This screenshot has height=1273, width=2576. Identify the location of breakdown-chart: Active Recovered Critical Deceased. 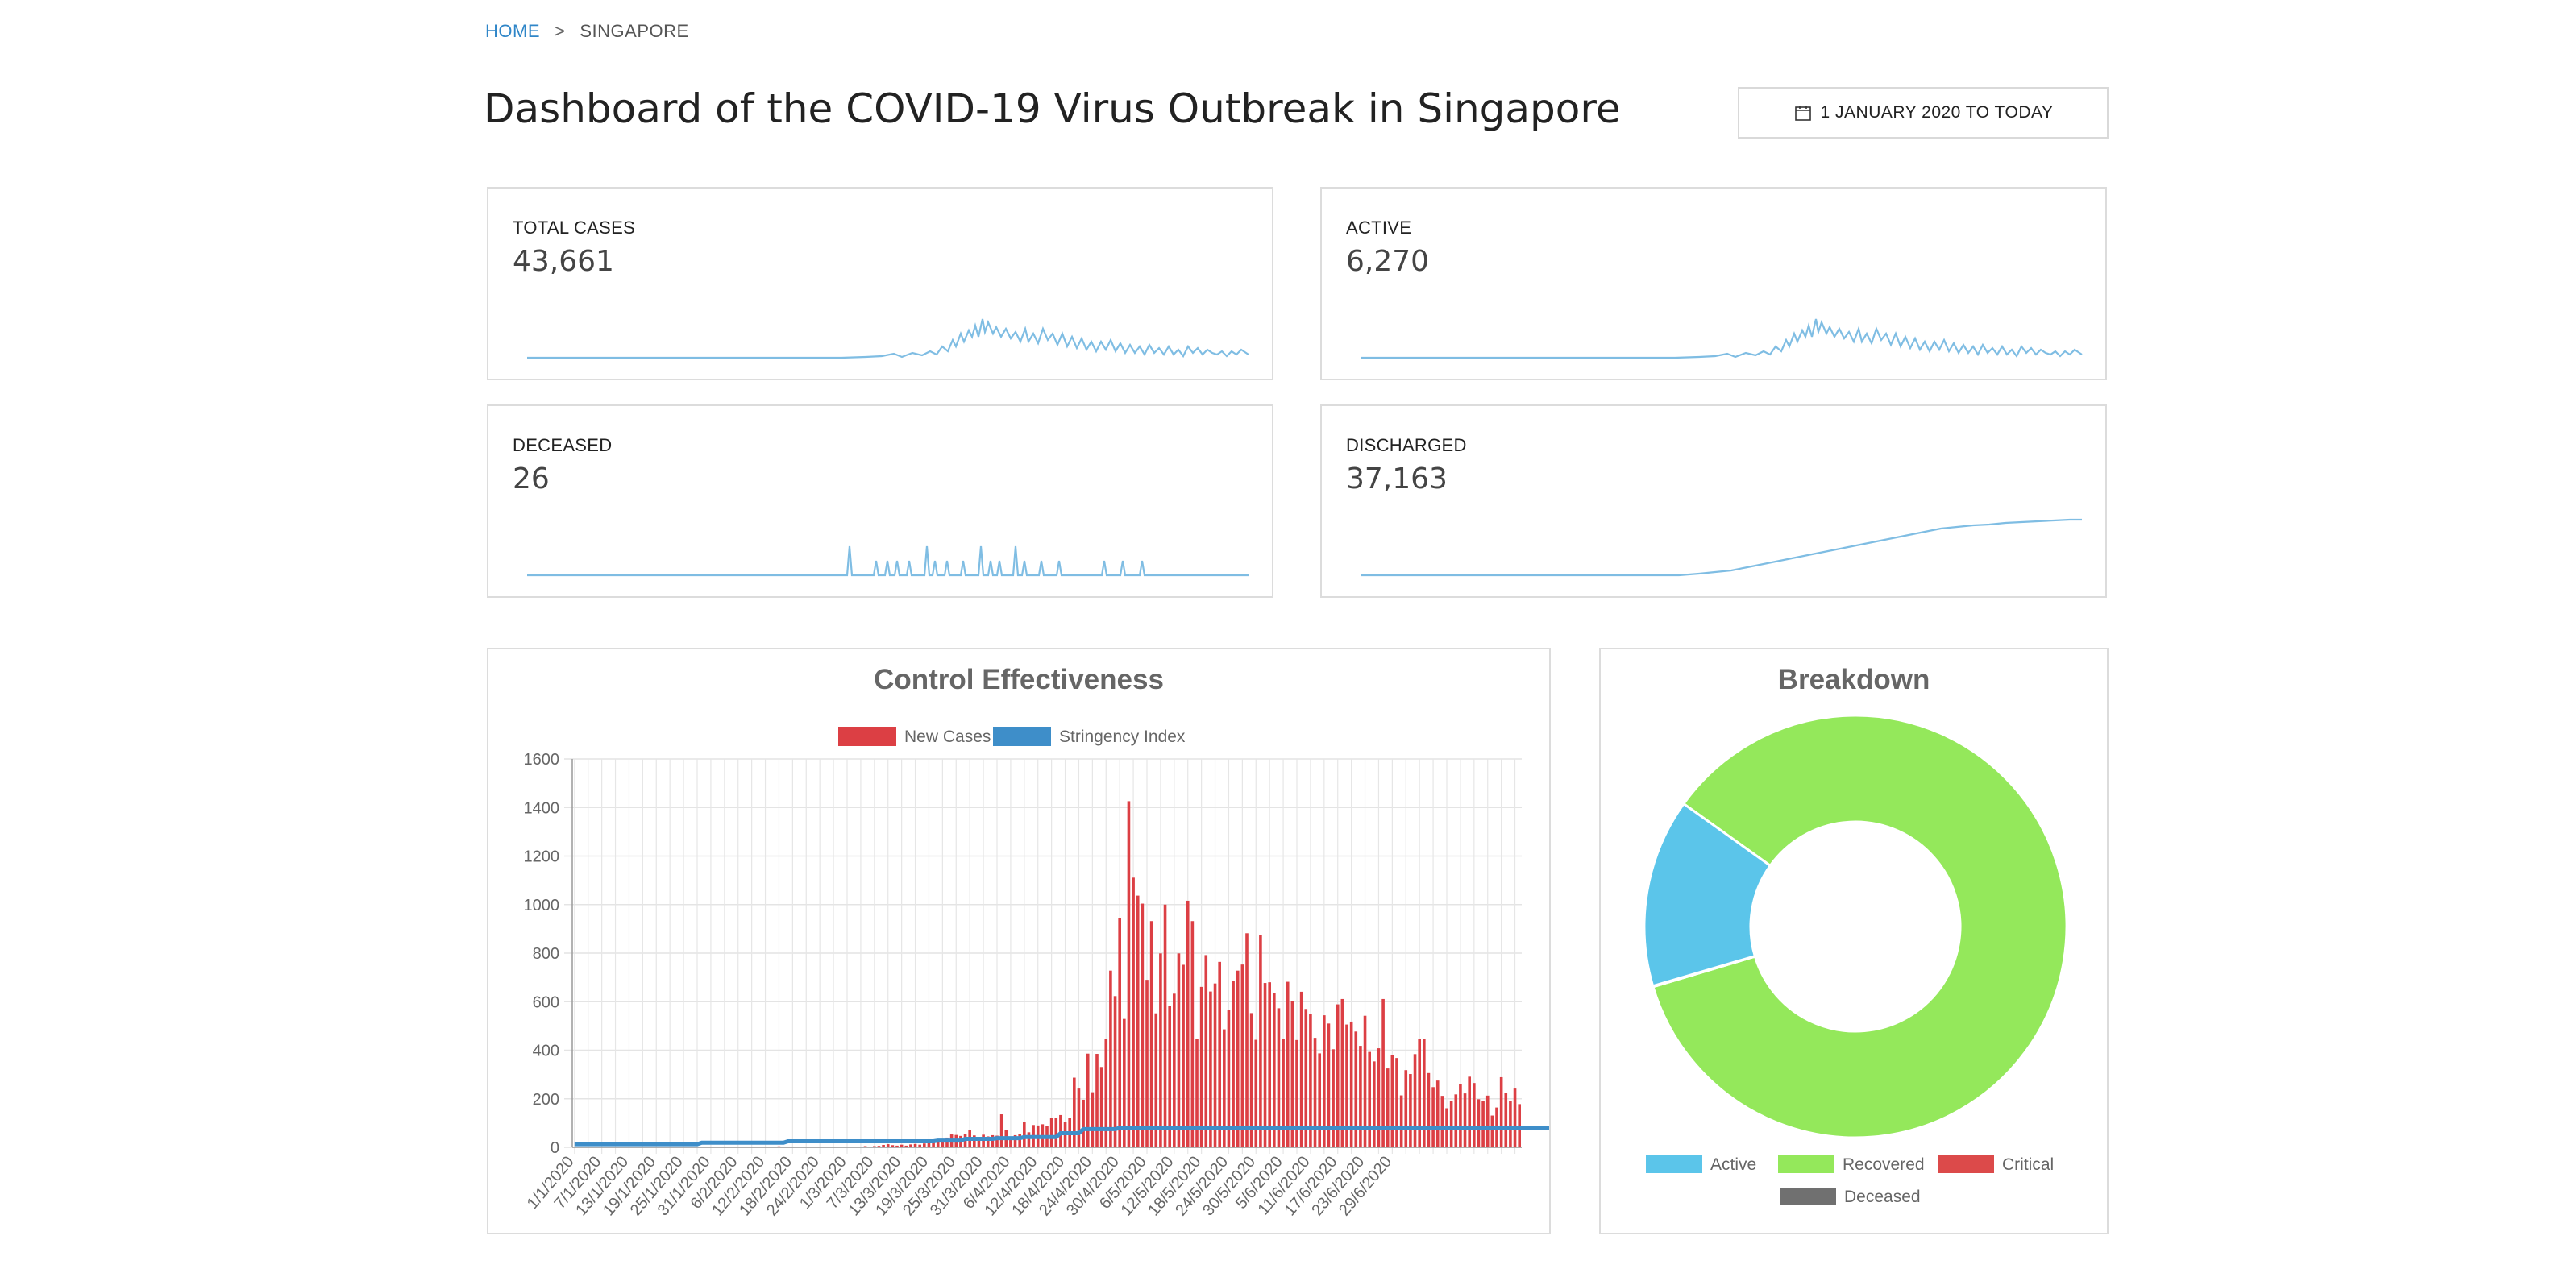
(1855, 960).